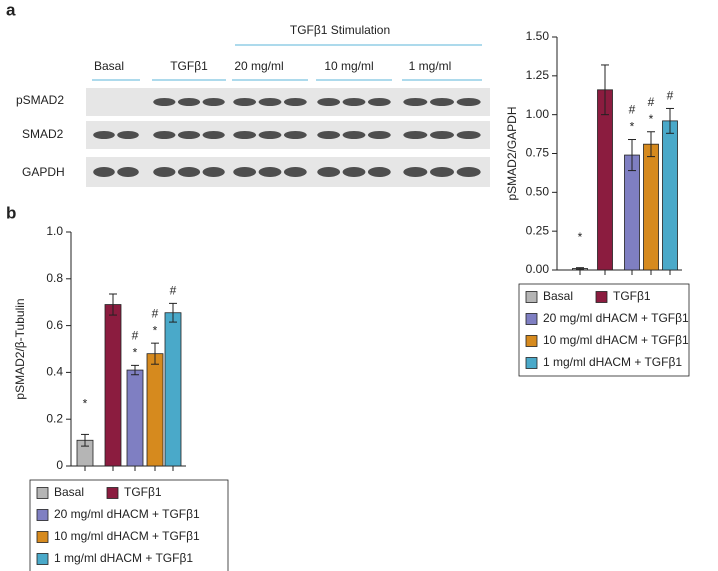 The image size is (718, 571). I want to click on y-tick-label: 0.2, so click(54, 418).